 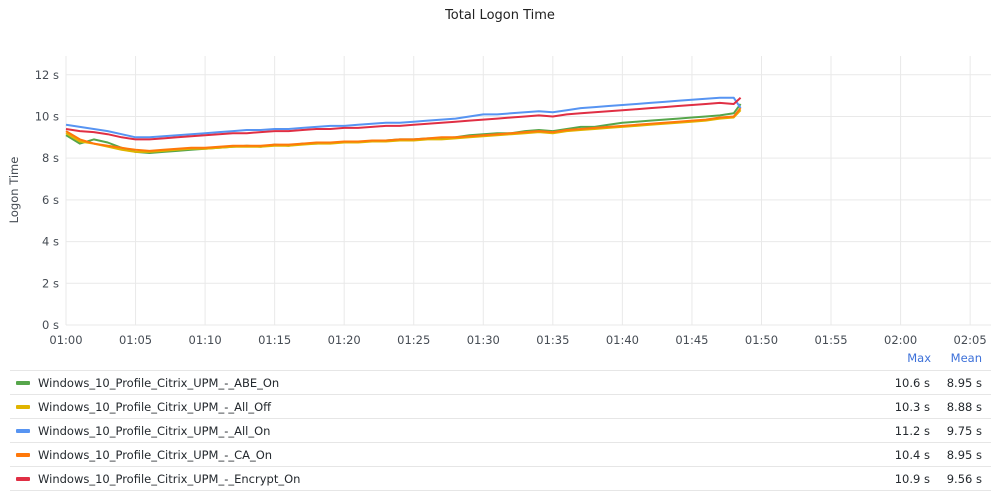 I want to click on legend-mean-header: Mean, so click(x=966, y=358).